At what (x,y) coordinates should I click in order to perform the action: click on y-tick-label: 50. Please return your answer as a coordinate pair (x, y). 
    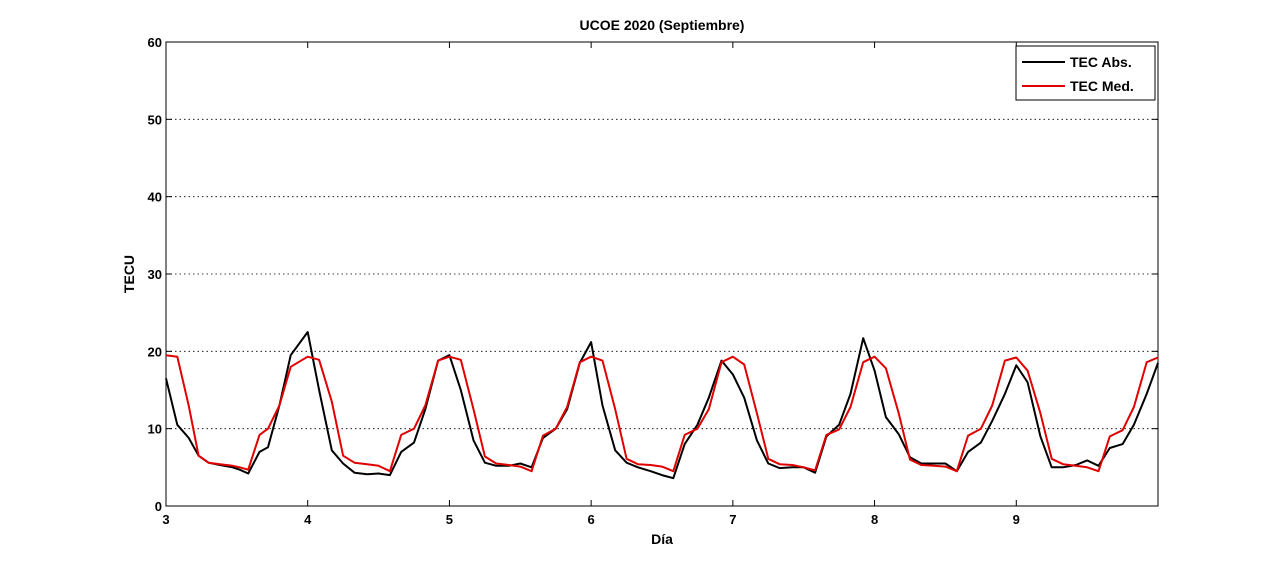
    Looking at the image, I should click on (155, 119).